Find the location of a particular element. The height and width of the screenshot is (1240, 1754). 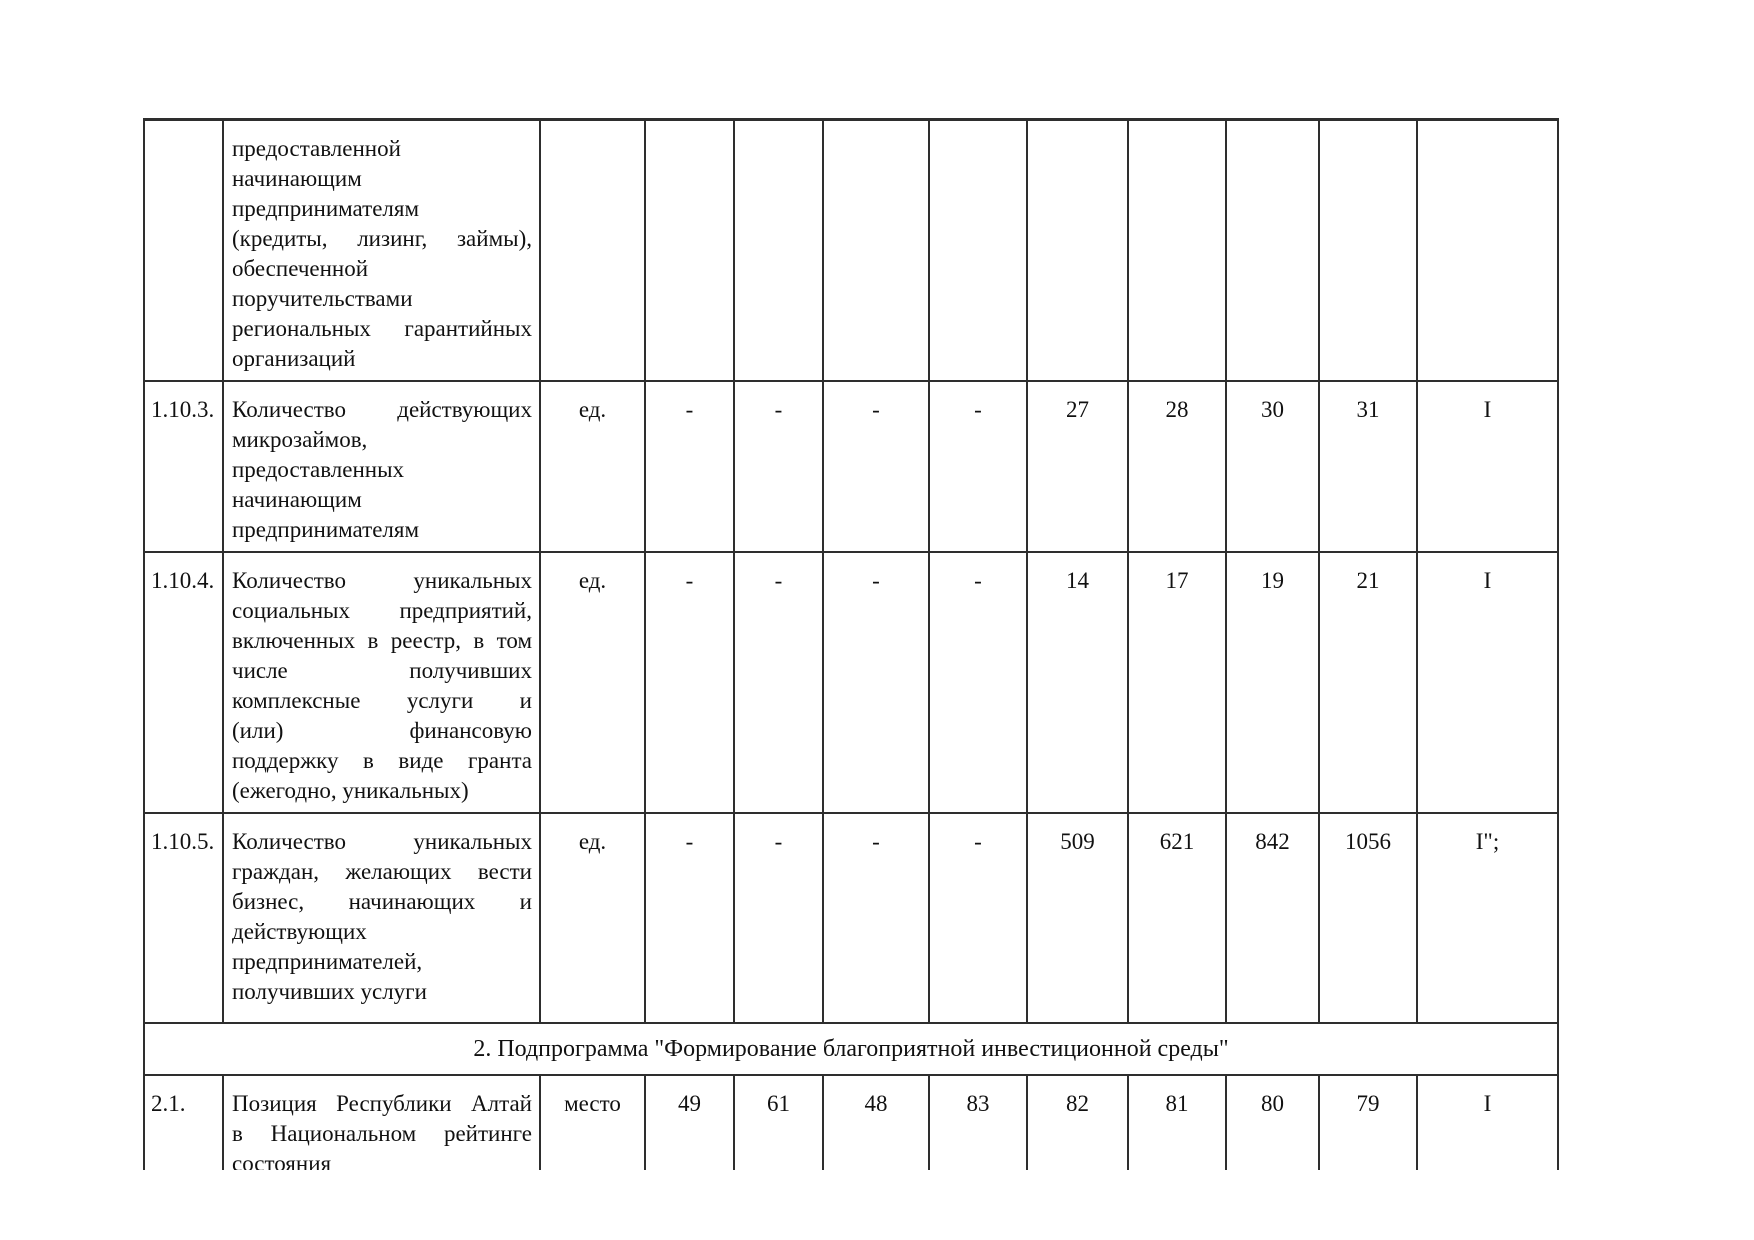

indicator-name-line: включенных в реестр, в том is located at coordinates (382, 640).